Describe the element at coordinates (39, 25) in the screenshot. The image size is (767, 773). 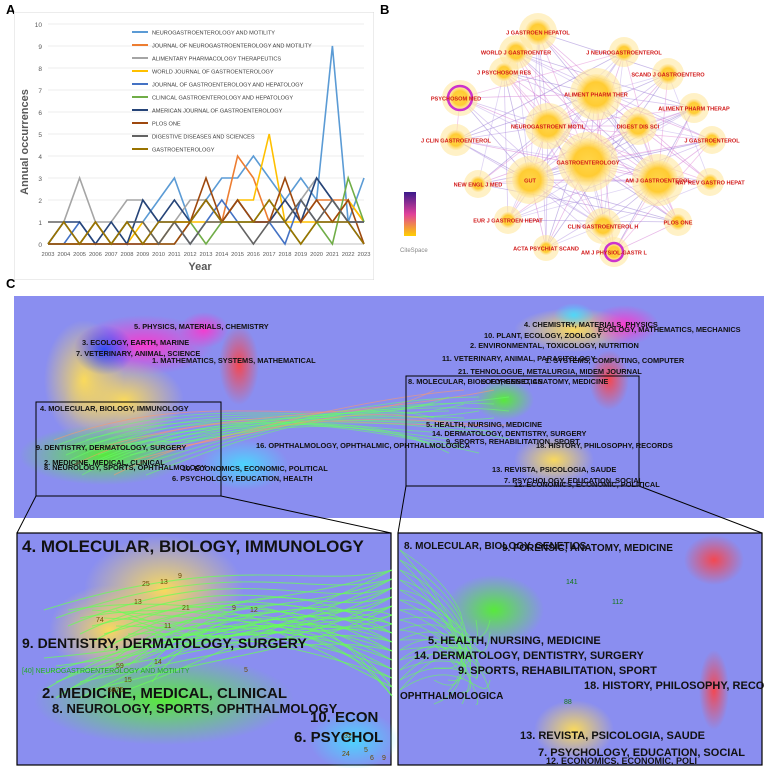
I see `y-tick-label: 10` at that location.